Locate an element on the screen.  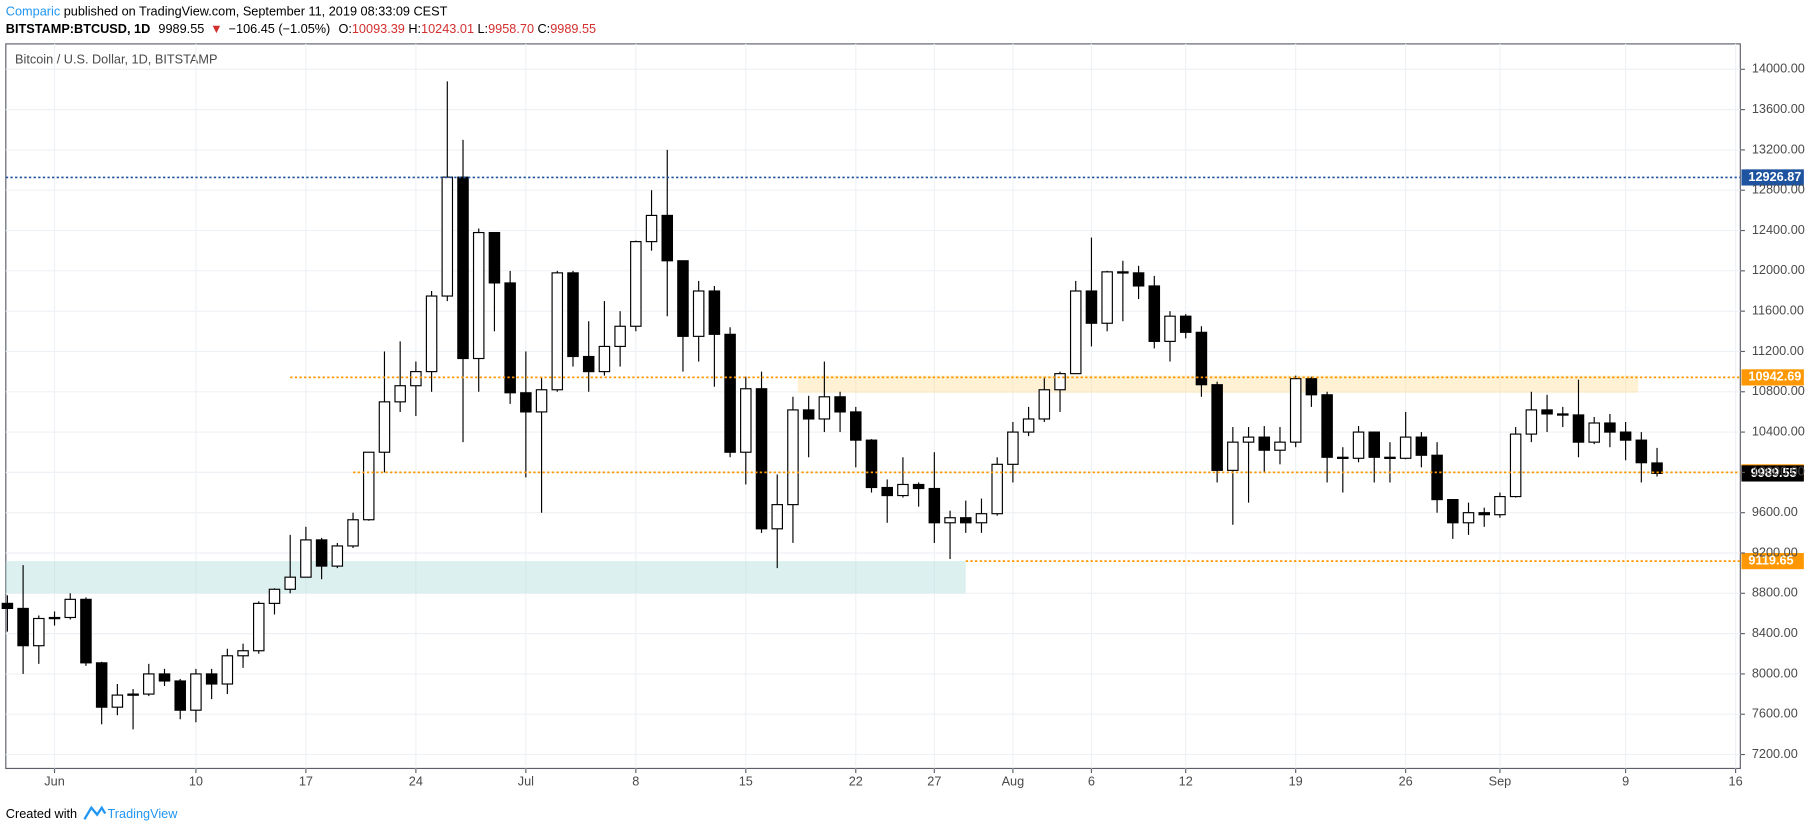
y-tick-label: 7600.00 is located at coordinates (1775, 713).